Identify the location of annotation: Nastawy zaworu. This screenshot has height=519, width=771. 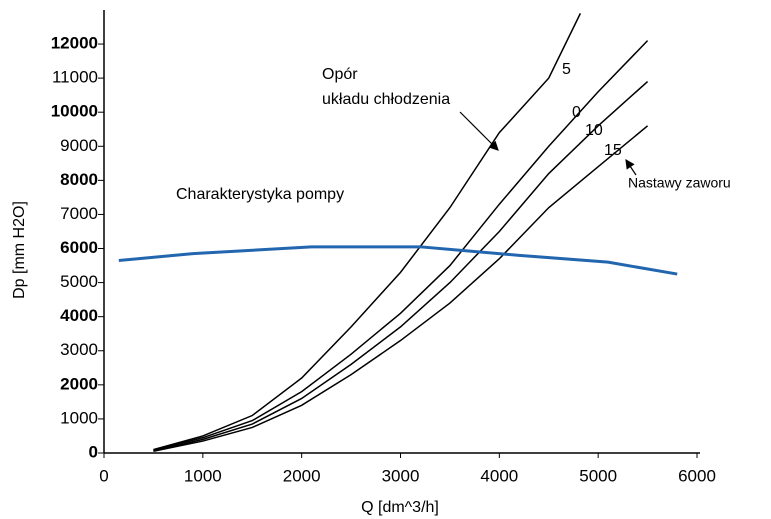
(679, 183).